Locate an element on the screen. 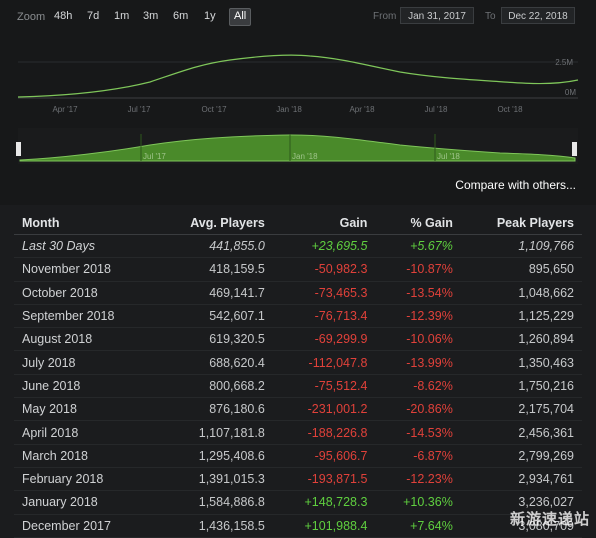  cell-pct-gain: -6.87% is located at coordinates (418, 456).